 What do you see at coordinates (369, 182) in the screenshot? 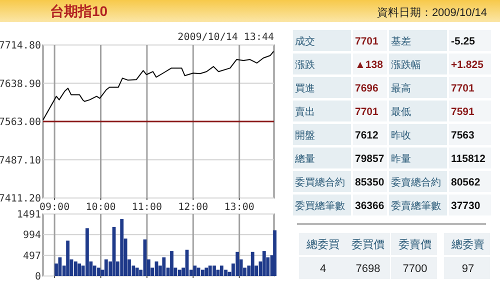
I see `text: 85350` at bounding box center [369, 182].